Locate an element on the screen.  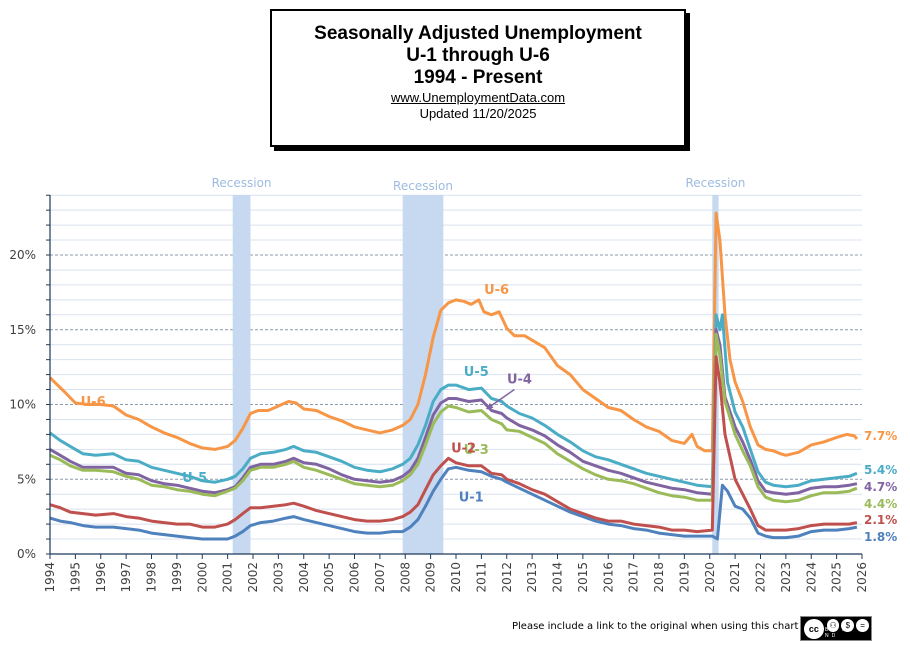
x-tick-label: 2023 is located at coordinates (786, 577).